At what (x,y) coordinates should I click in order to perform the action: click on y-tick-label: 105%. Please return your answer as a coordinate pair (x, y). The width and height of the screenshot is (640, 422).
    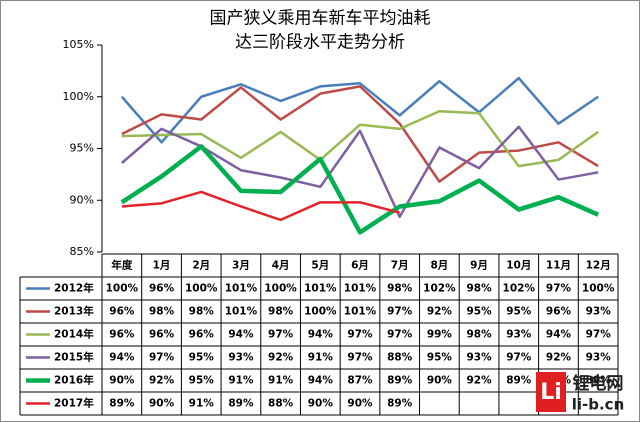
    Looking at the image, I should click on (78, 44).